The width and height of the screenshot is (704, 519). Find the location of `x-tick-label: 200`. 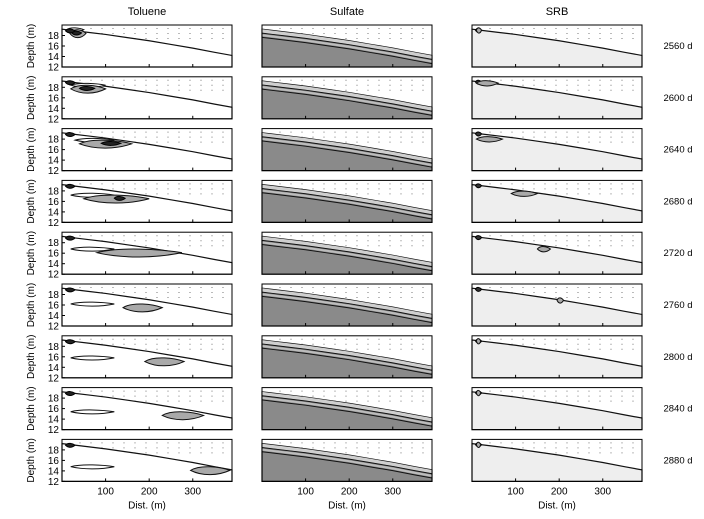

x-tick-label: 200 is located at coordinates (149, 491).